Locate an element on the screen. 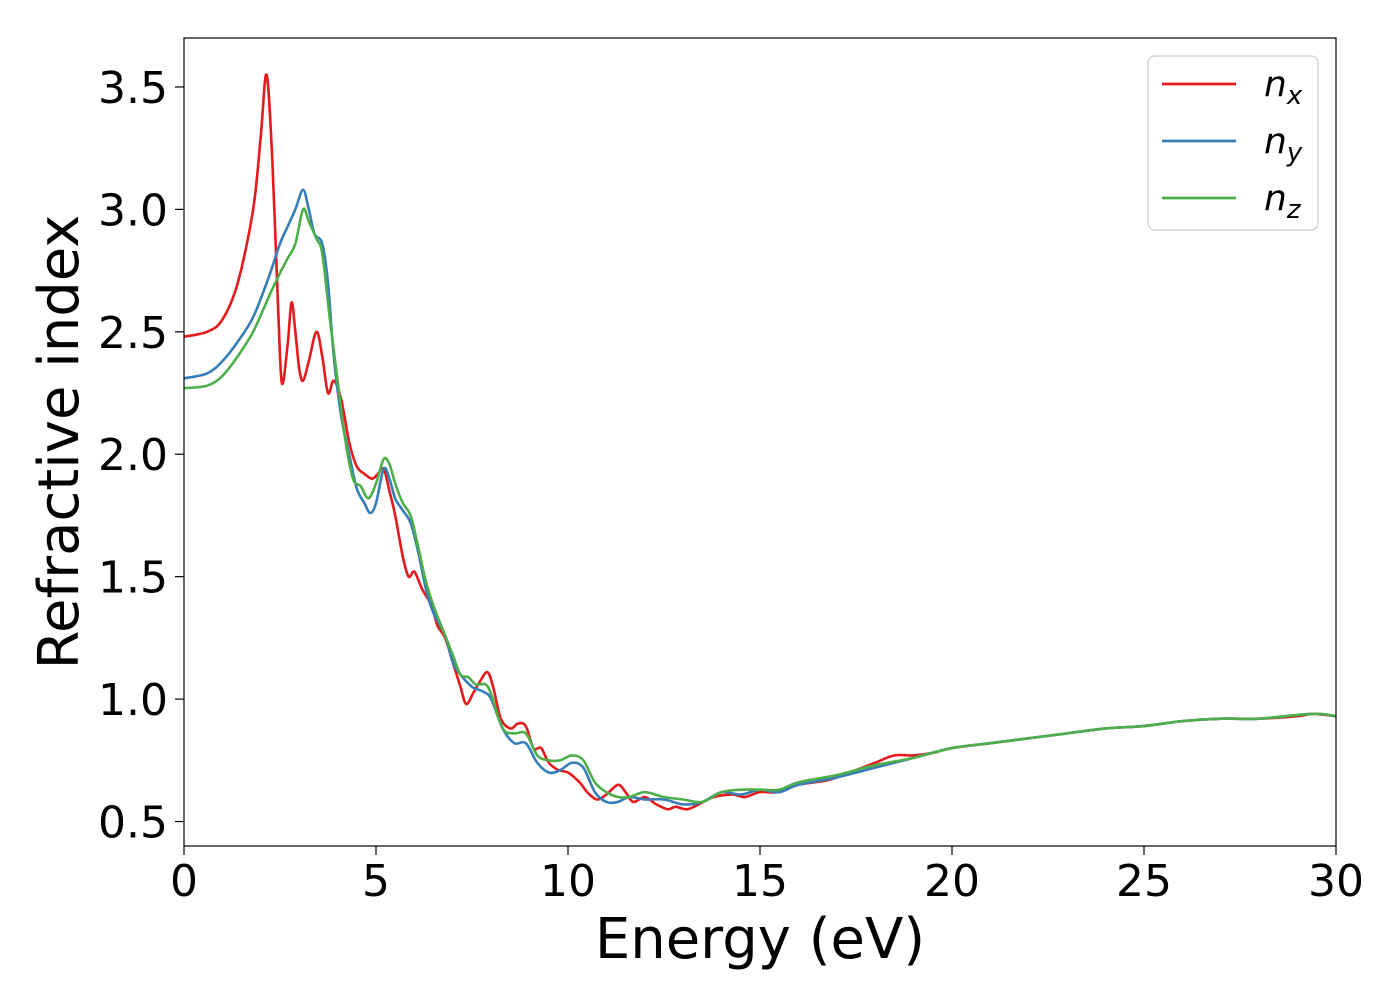  x-tick-label: 10 is located at coordinates (568, 881).